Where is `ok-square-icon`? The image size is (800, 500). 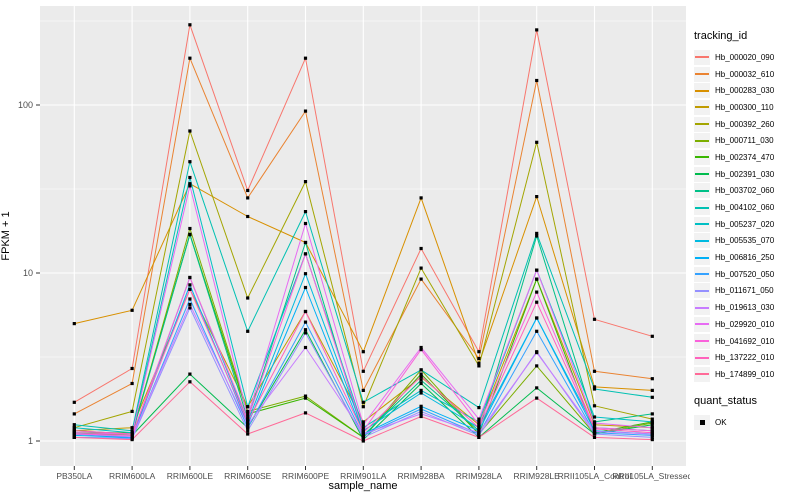 ok-square-icon is located at coordinates (702, 422).